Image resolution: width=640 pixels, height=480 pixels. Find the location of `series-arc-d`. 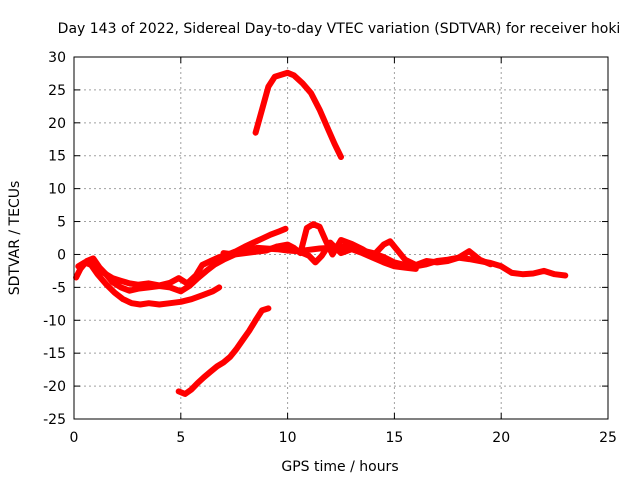

series-arc-d is located at coordinates (357, 244).